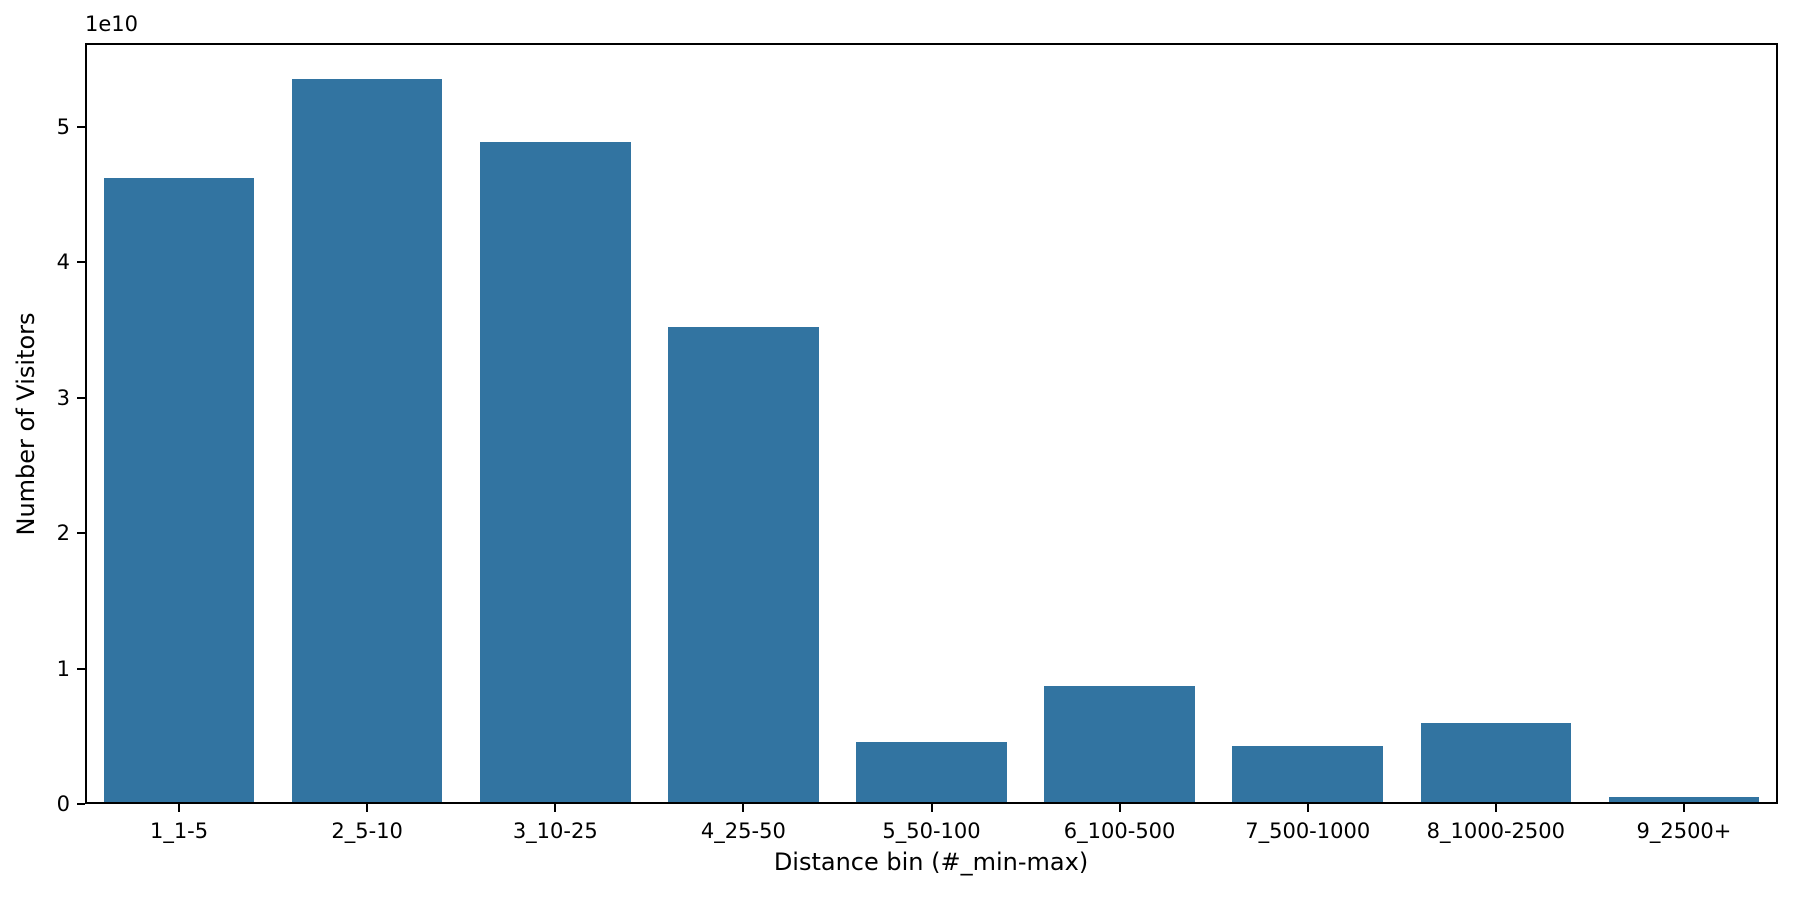 The width and height of the screenshot is (1800, 900). What do you see at coordinates (931, 862) in the screenshot?
I see `x-axis-label: Distance bin (#_min-max)` at bounding box center [931, 862].